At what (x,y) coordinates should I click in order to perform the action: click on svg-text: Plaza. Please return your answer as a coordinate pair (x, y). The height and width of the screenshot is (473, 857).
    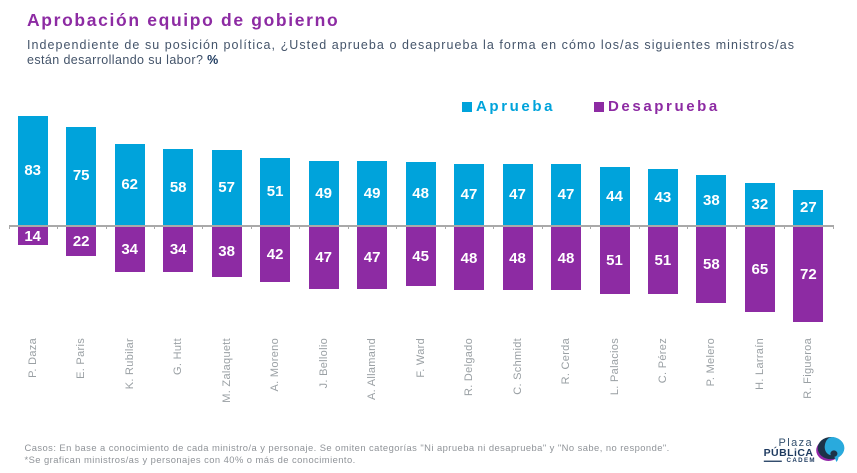
    Looking at the image, I should click on (796, 443).